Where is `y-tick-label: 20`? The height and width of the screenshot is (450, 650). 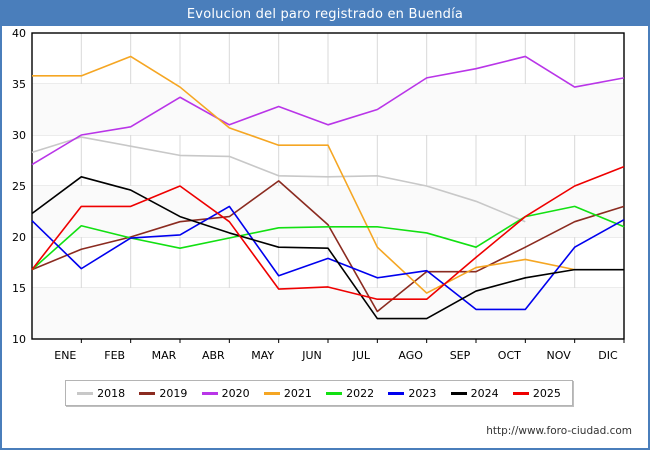 y-tick-label: 20 is located at coordinates (19, 237).